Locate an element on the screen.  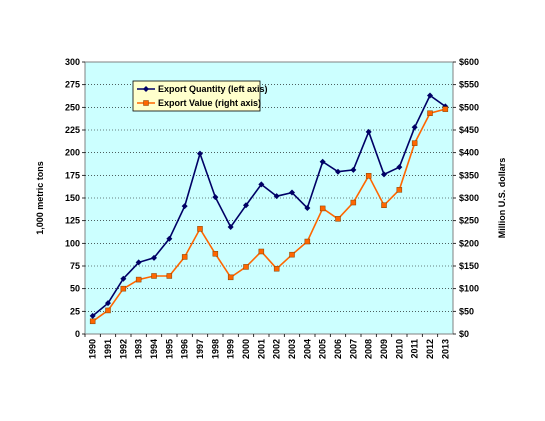
right-tick-label: $400 is located at coordinates (469, 153).